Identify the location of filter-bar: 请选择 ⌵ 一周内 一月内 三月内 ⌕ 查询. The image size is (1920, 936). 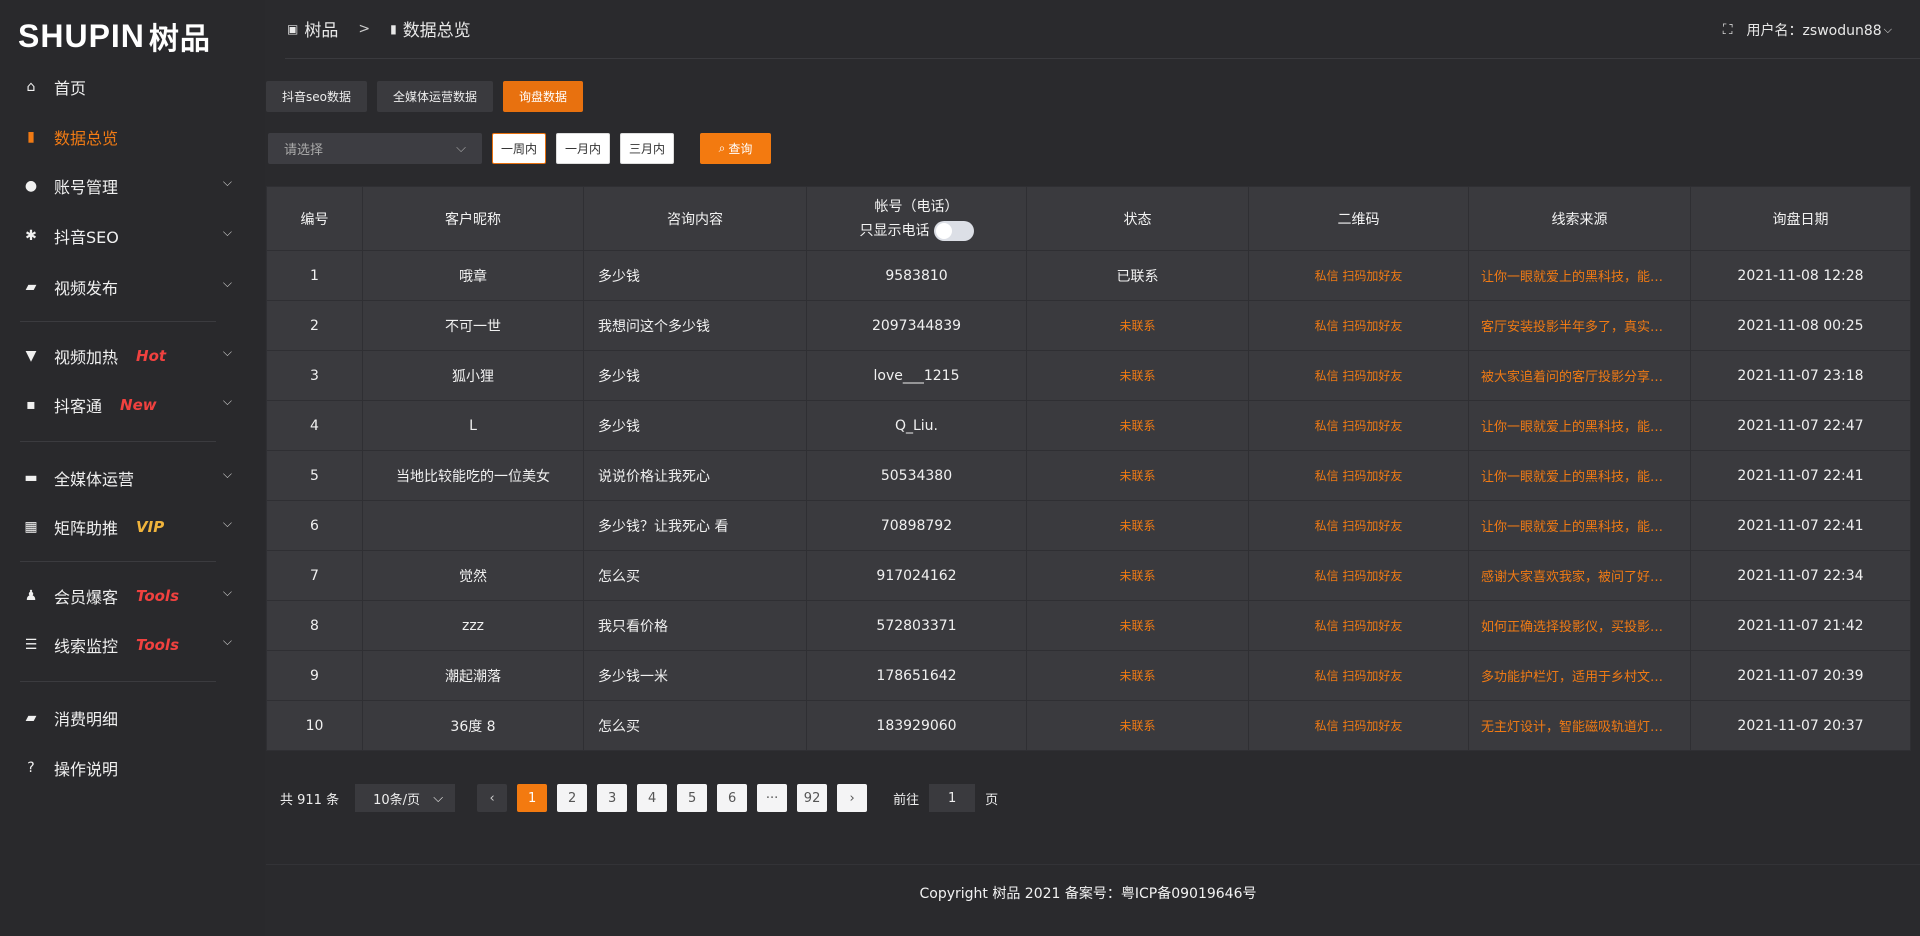
(520, 148).